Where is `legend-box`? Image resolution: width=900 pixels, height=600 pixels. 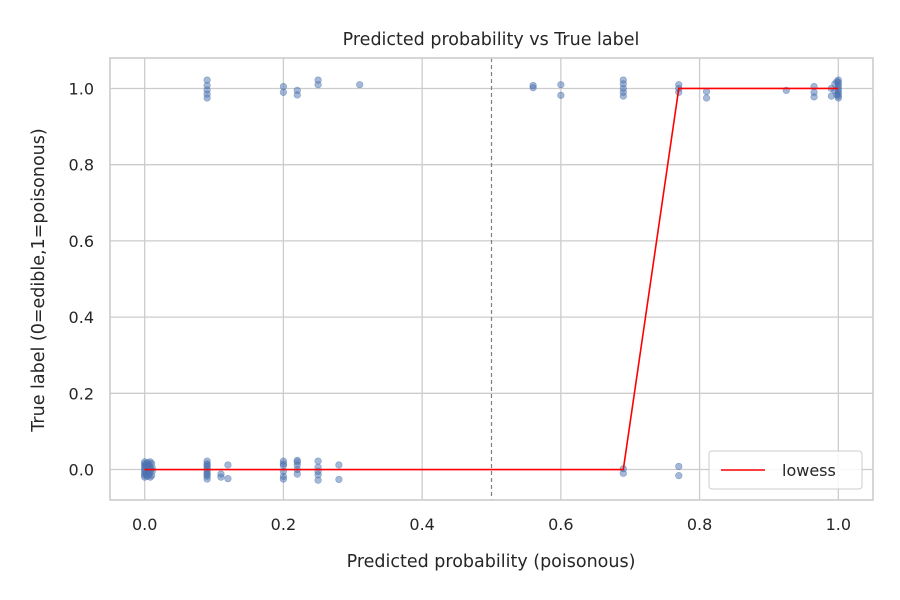 legend-box is located at coordinates (785, 470).